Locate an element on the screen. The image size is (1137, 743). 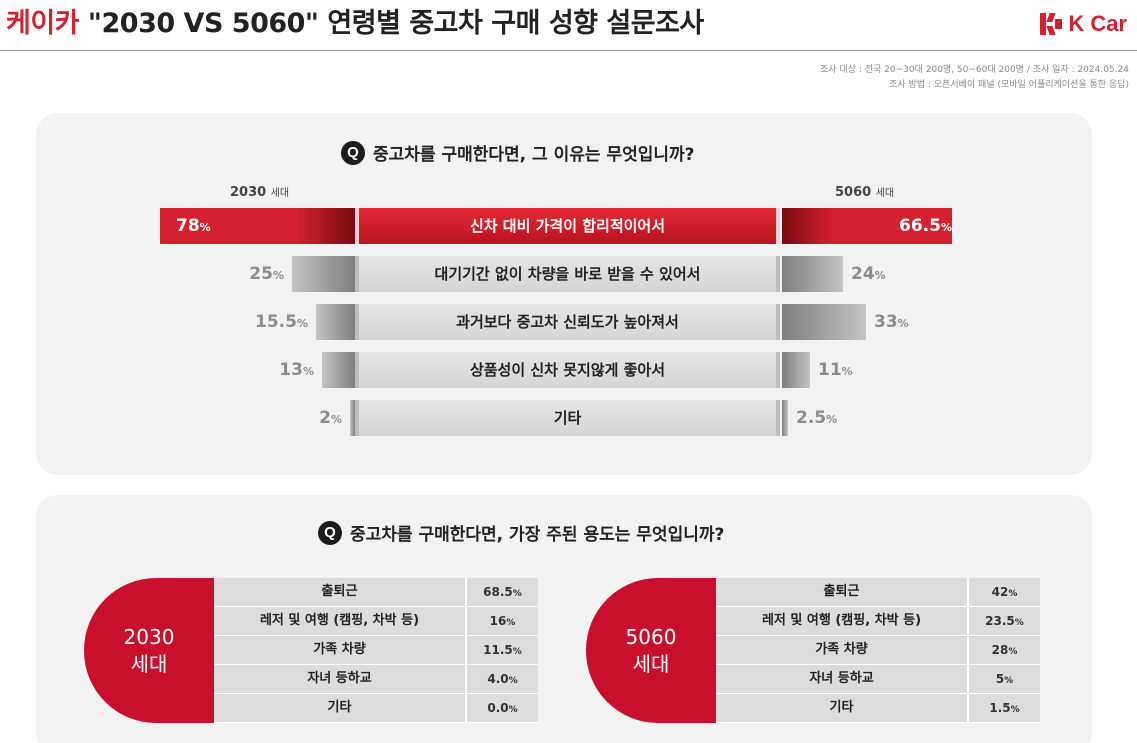
usage-value: 16% is located at coordinates (502, 621).